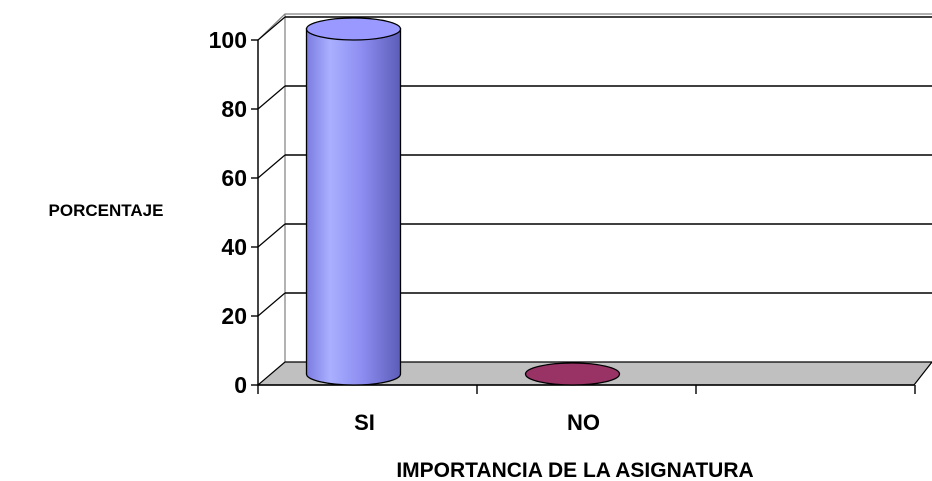 This screenshot has width=932, height=481. What do you see at coordinates (106, 210) in the screenshot?
I see `y-axis-title: PORCENTAJE` at bounding box center [106, 210].